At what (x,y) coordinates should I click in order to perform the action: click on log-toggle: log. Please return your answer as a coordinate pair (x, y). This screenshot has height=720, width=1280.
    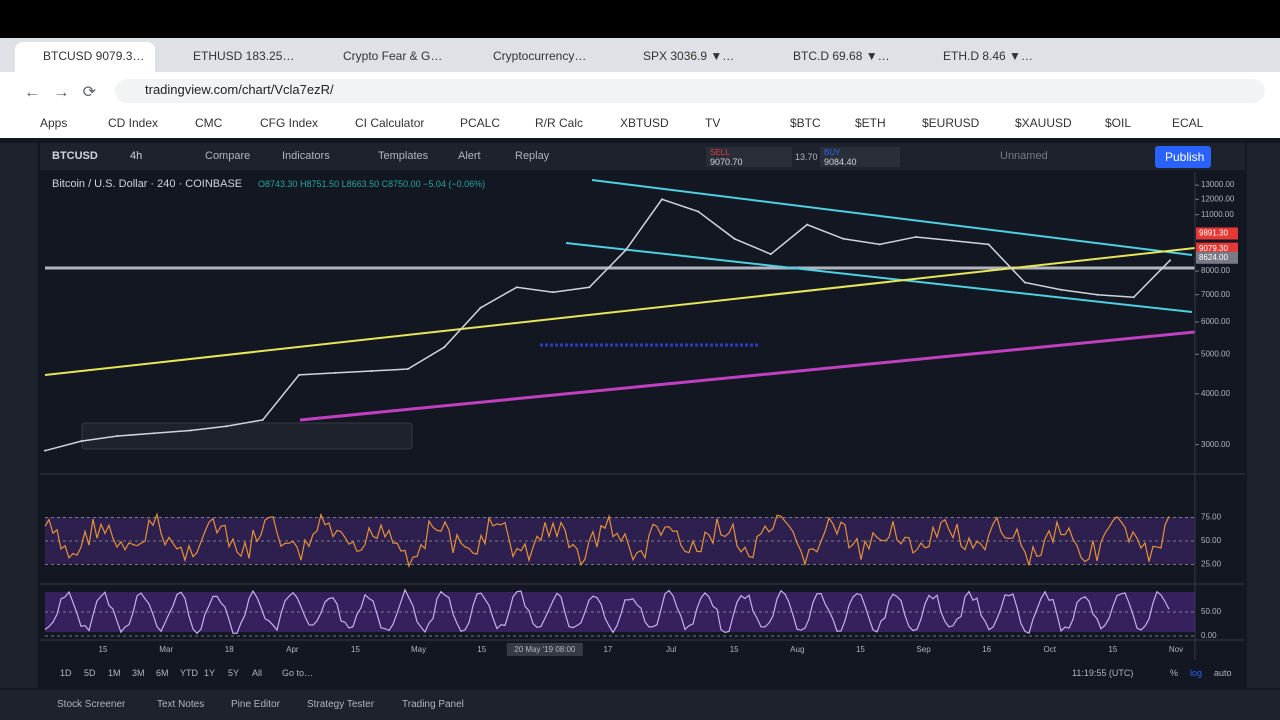
    Looking at the image, I should click on (1196, 673).